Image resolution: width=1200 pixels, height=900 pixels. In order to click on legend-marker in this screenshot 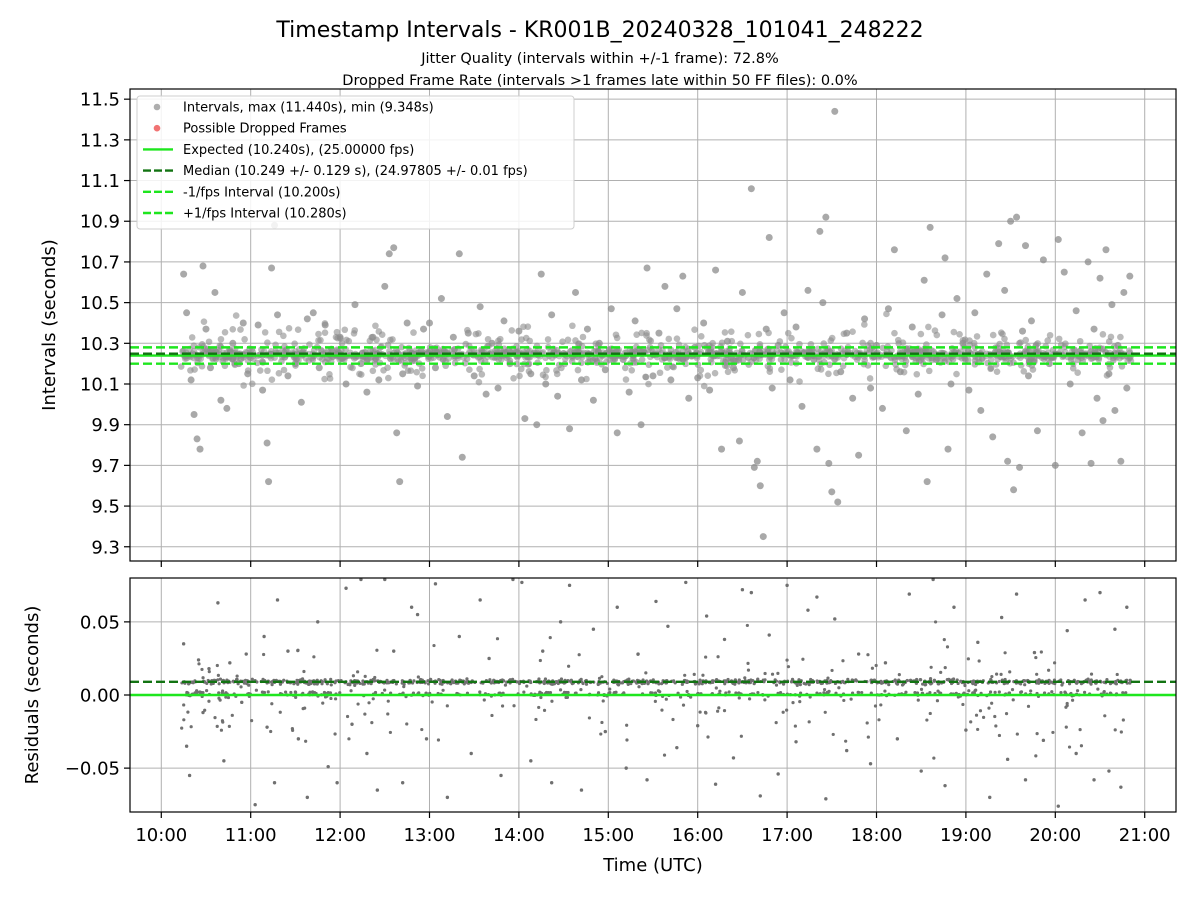, I will do `click(157, 107)`.